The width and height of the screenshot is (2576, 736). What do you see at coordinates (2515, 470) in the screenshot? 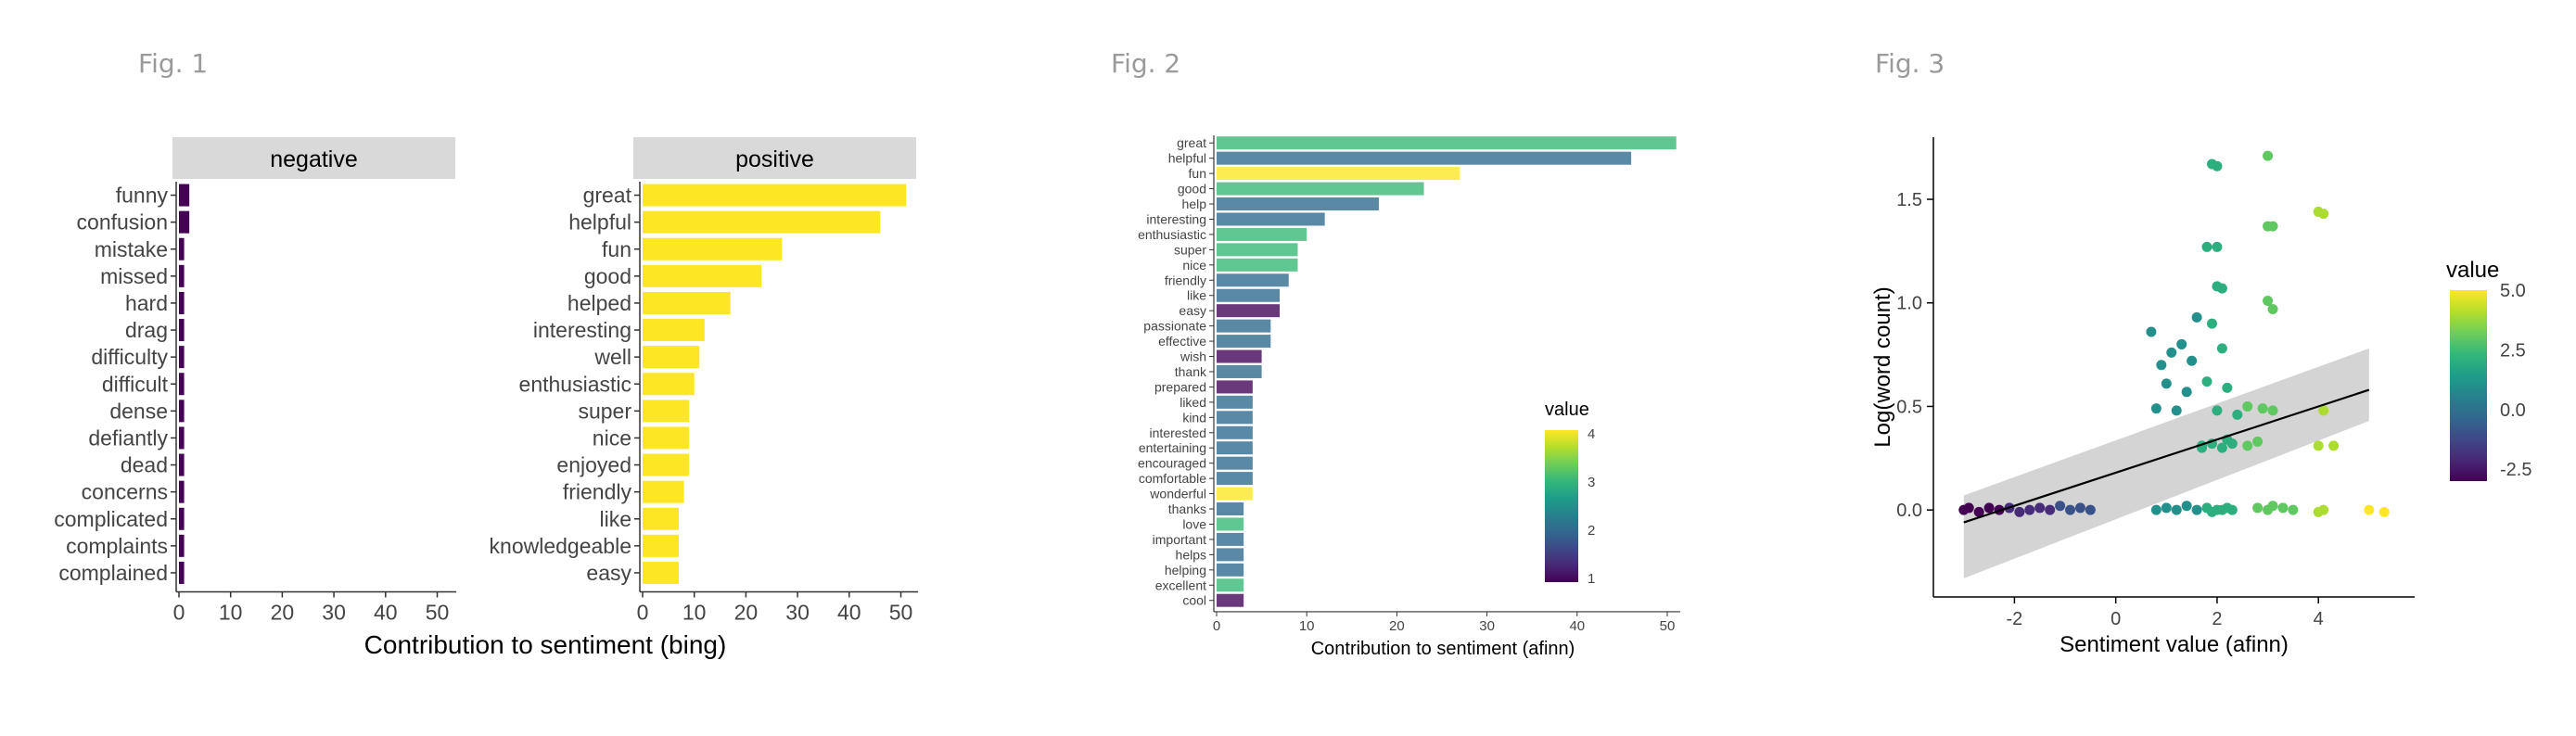
I see `legend-tick-label: -2.5` at bounding box center [2515, 470].